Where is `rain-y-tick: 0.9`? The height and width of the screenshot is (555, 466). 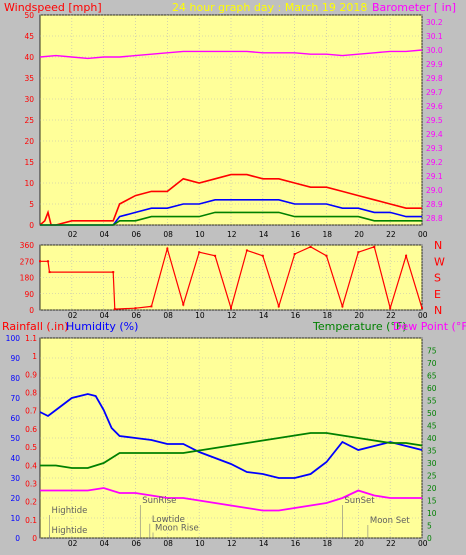
rain-y-tick: 0.9 is located at coordinates (31, 374).